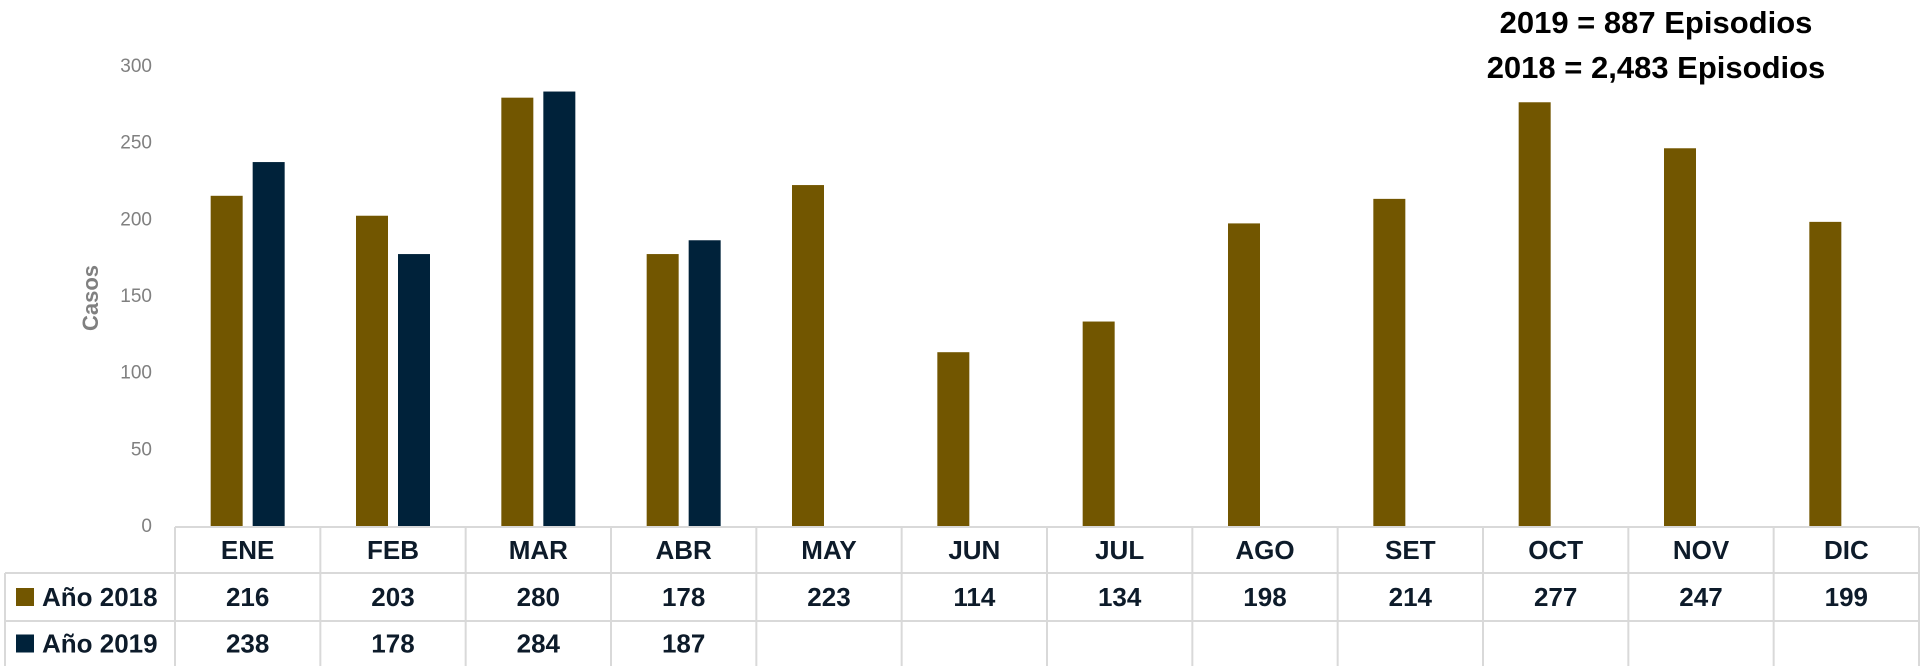 This screenshot has height=666, width=1921. What do you see at coordinates (1555, 550) in the screenshot?
I see `x-tick-label: OCT` at bounding box center [1555, 550].